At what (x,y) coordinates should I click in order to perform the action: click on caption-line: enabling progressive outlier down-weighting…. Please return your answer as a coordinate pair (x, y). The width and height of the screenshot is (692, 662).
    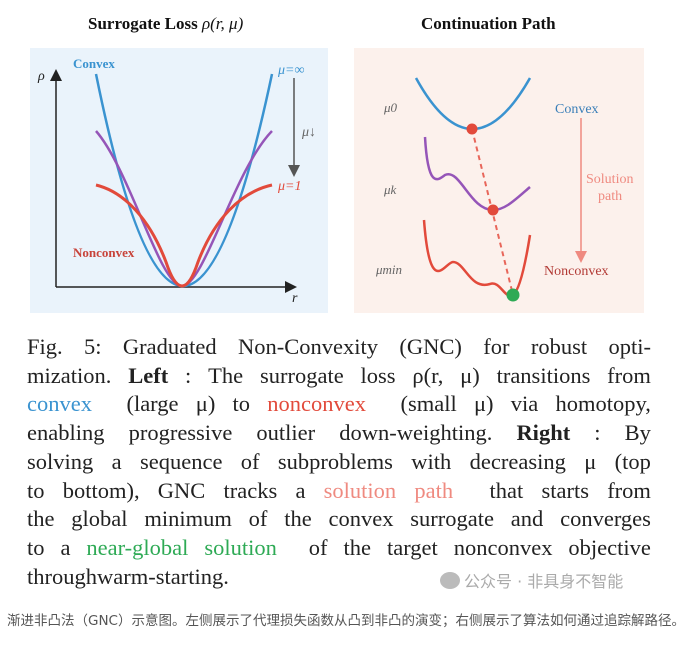
    Looking at the image, I should click on (339, 433).